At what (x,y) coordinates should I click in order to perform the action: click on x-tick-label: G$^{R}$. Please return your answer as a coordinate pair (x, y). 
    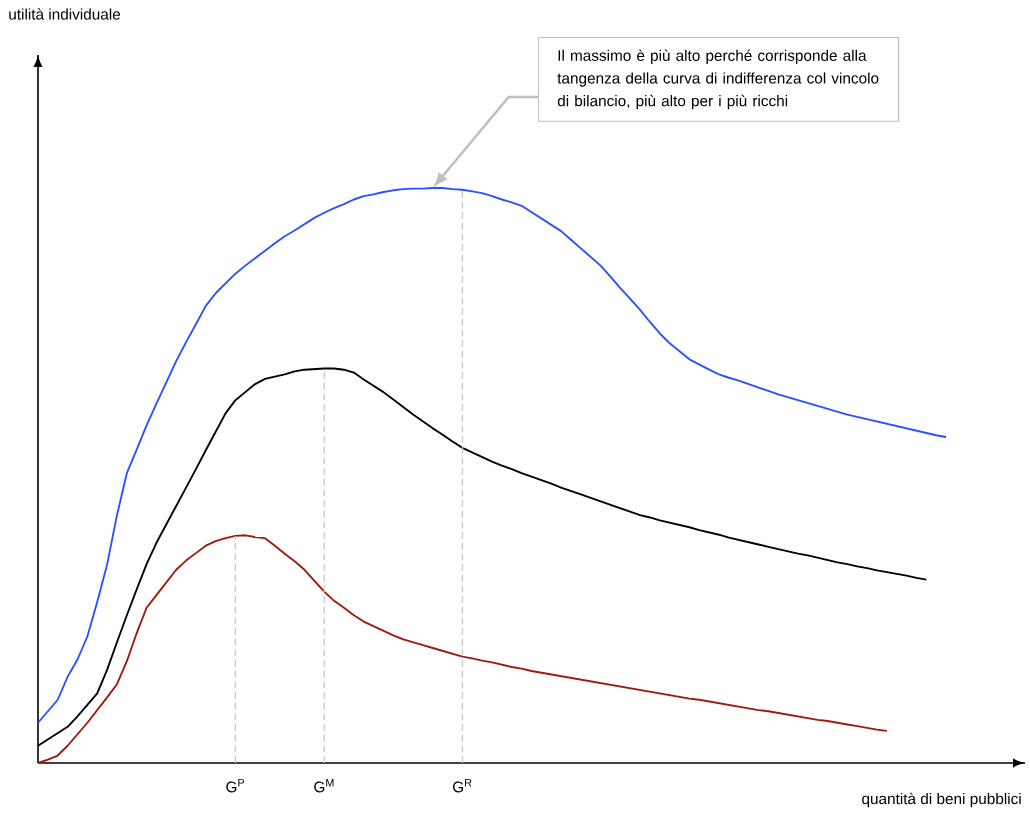
    Looking at the image, I should click on (462, 786).